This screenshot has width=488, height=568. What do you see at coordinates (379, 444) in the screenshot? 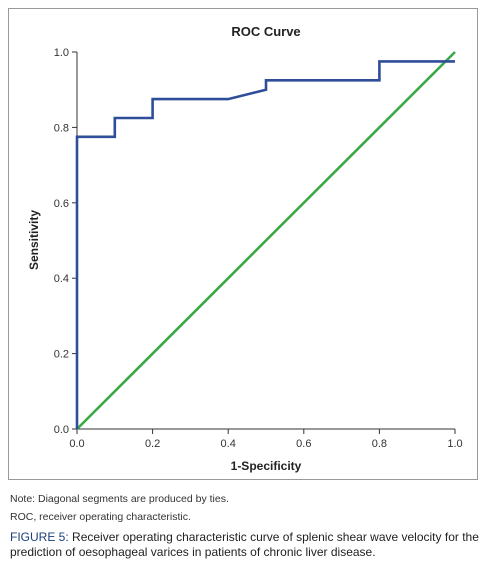
I see `x-tick-label: 0.8` at bounding box center [379, 444].